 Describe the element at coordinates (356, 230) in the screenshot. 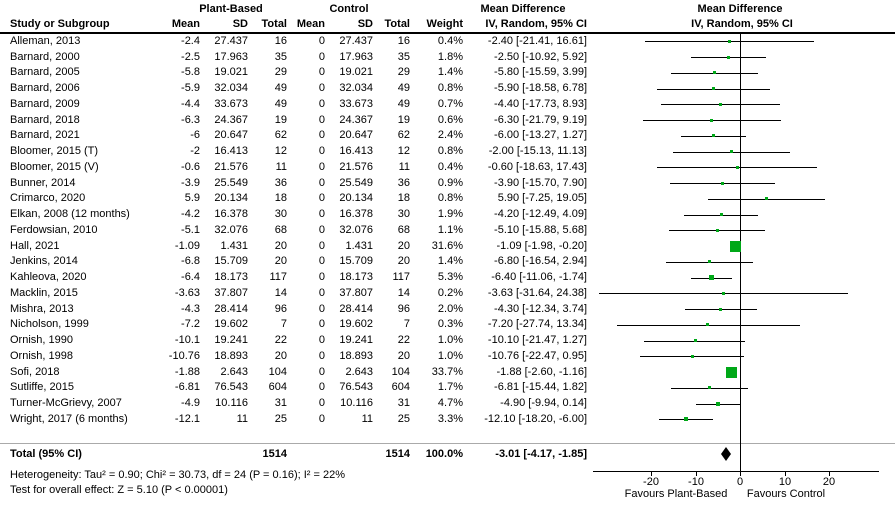

I see `cell-sd2: 32.076` at that location.